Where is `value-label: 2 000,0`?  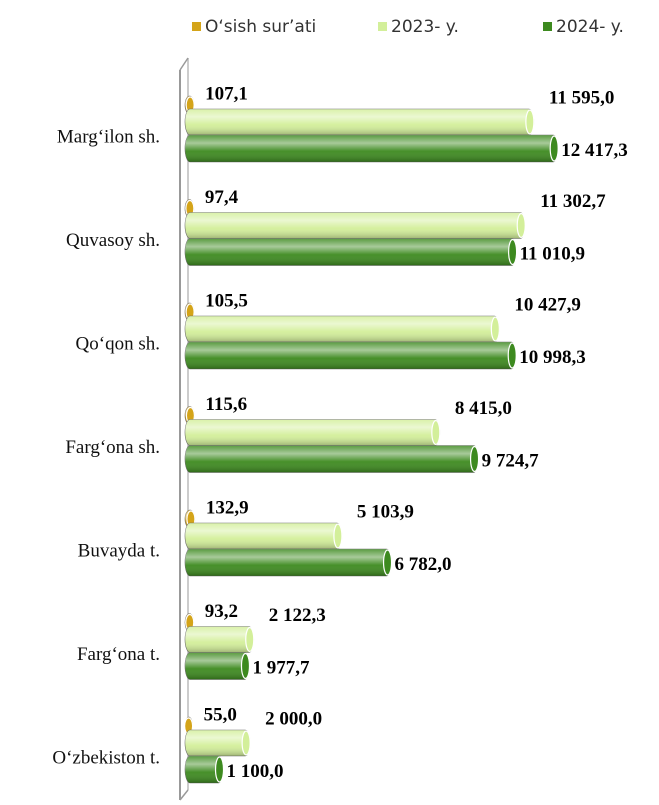 value-label: 2 000,0 is located at coordinates (293, 718).